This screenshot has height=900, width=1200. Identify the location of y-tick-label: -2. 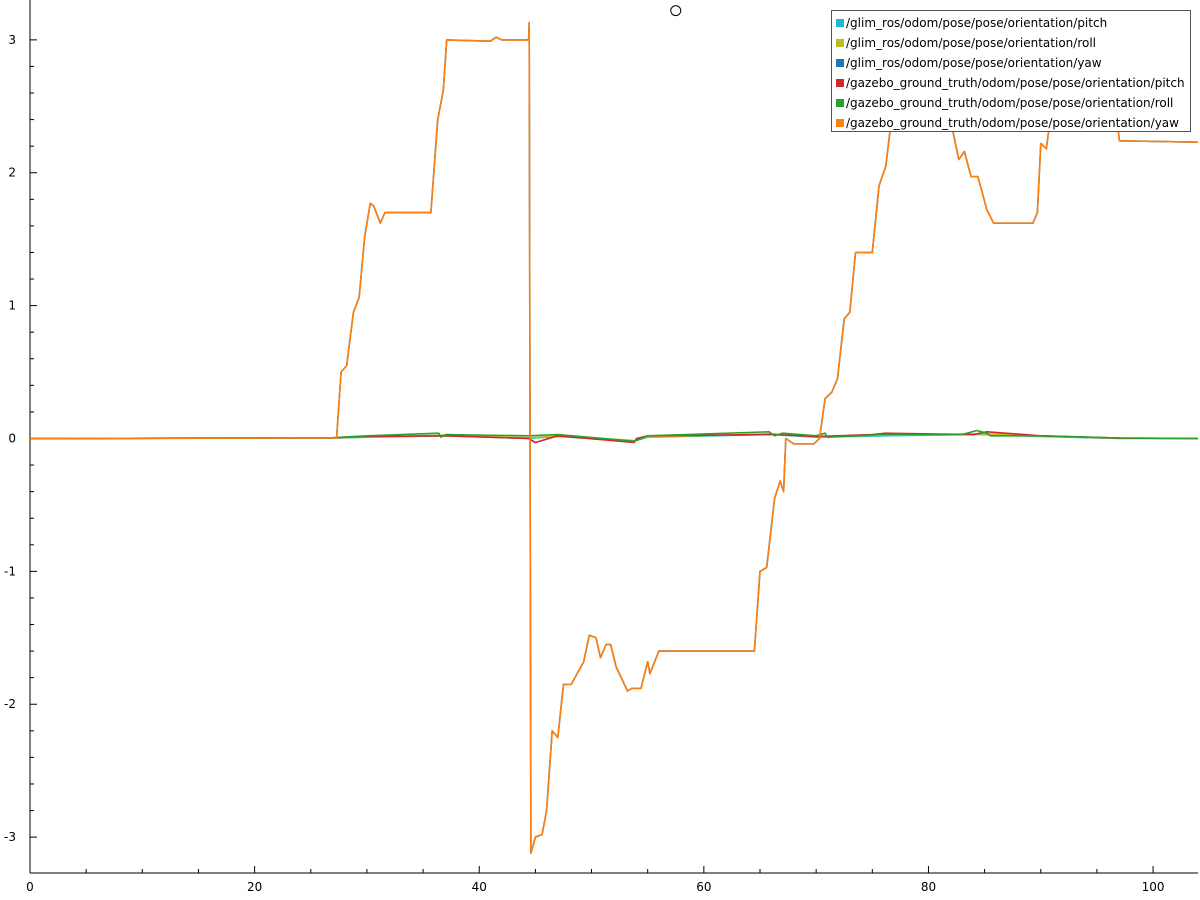
(10, 704).